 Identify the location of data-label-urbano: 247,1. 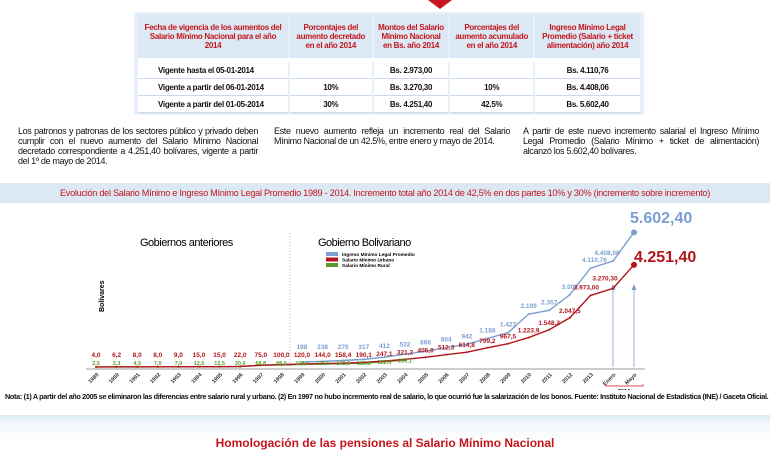
(384, 354).